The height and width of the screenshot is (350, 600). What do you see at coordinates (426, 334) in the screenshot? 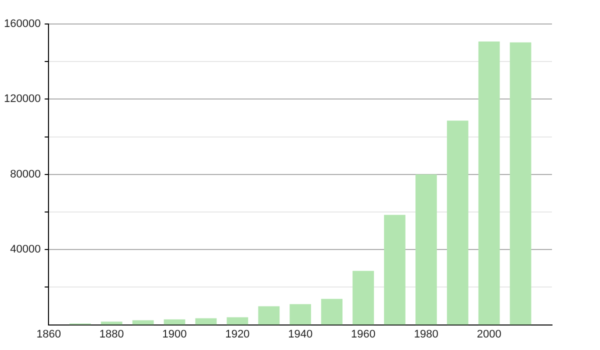
I see `x-tick-label: 1980` at bounding box center [426, 334].